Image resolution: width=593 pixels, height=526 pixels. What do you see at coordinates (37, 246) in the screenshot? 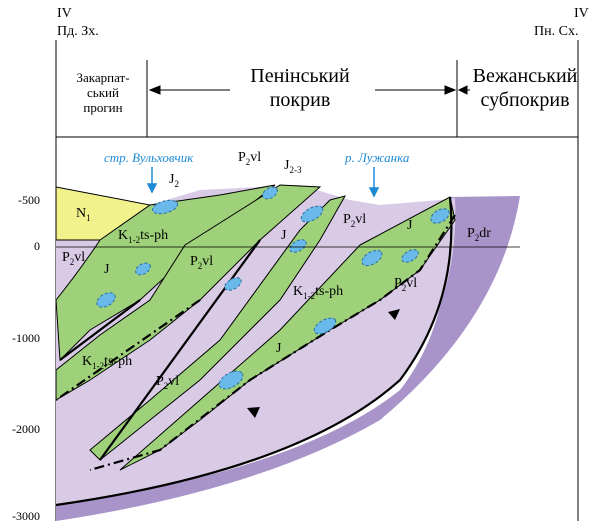
I see `depth-tick-label: 0` at bounding box center [37, 246].